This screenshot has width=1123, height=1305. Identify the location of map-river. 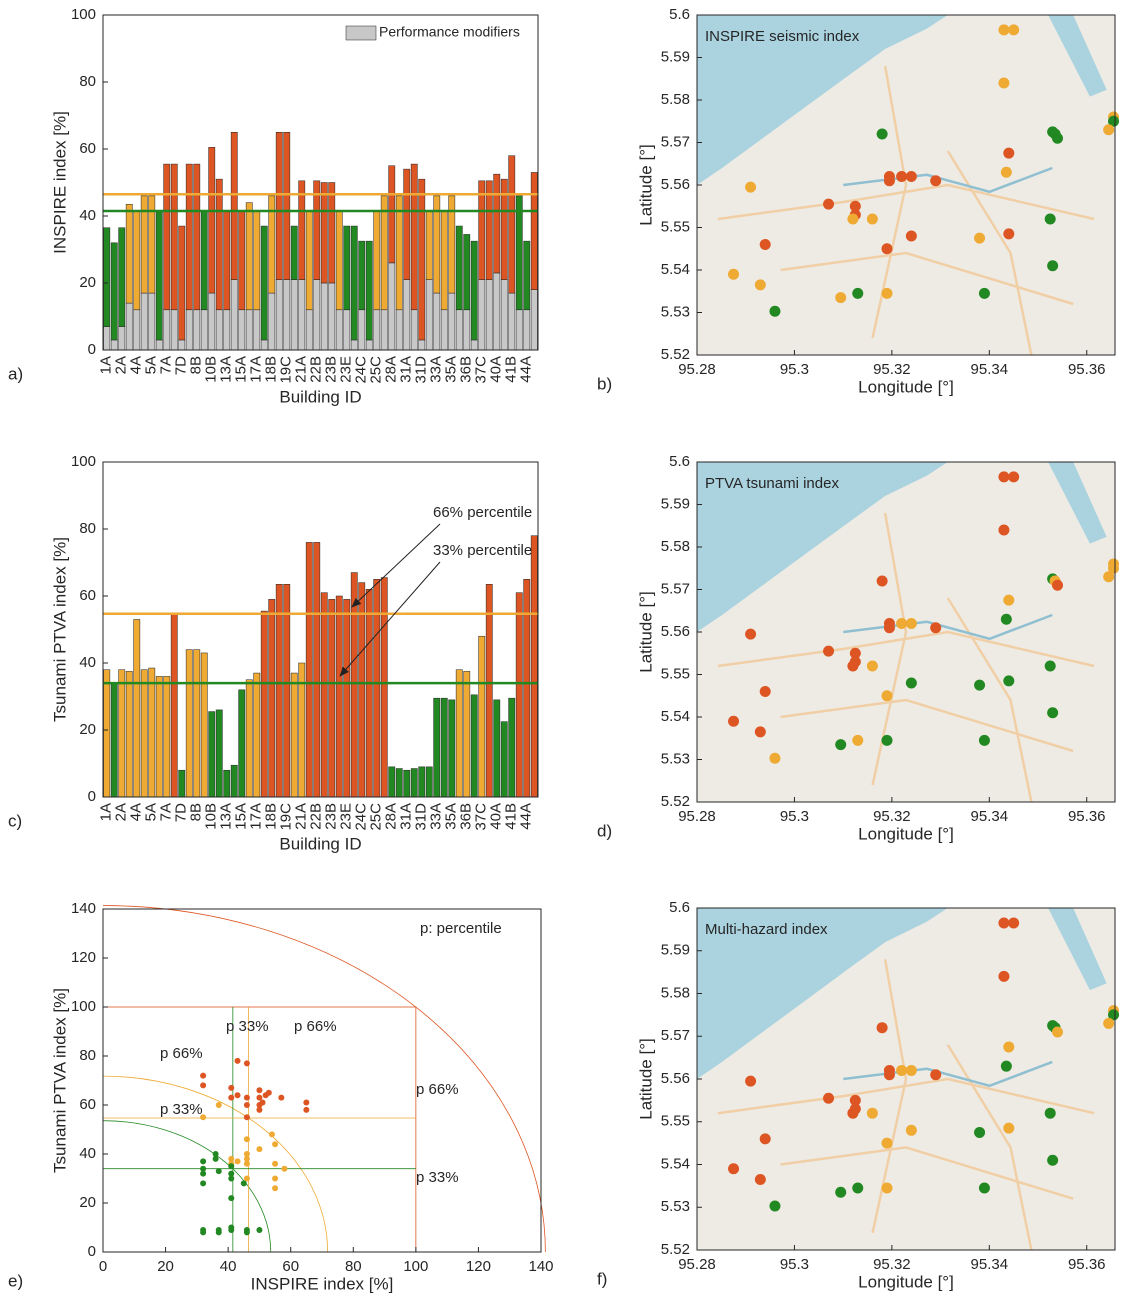
(1077, 949).